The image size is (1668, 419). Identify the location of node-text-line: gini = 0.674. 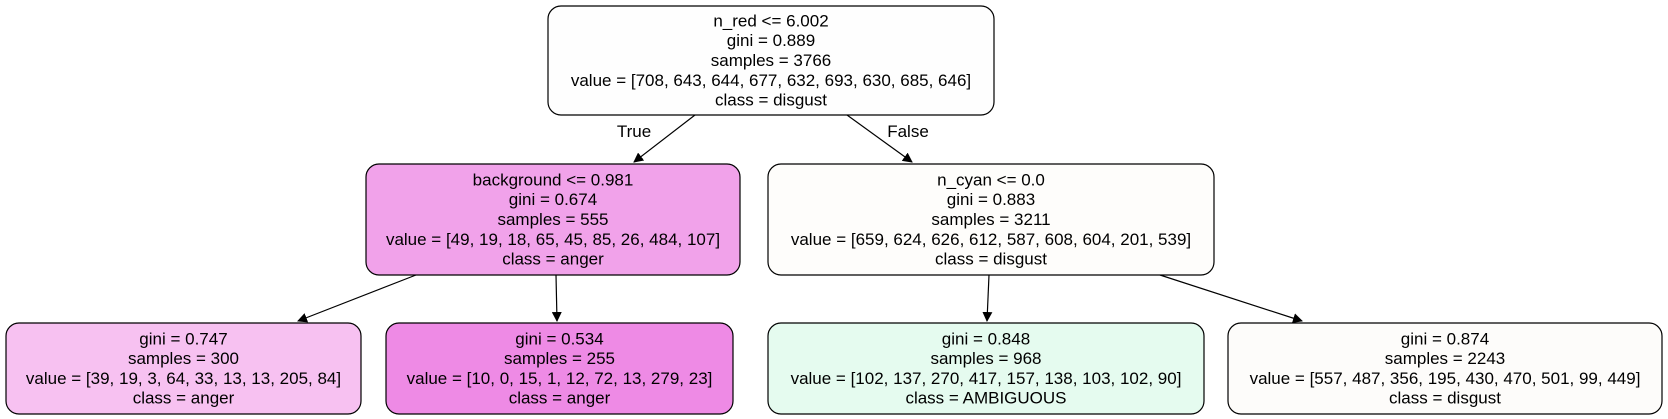
(553, 199).